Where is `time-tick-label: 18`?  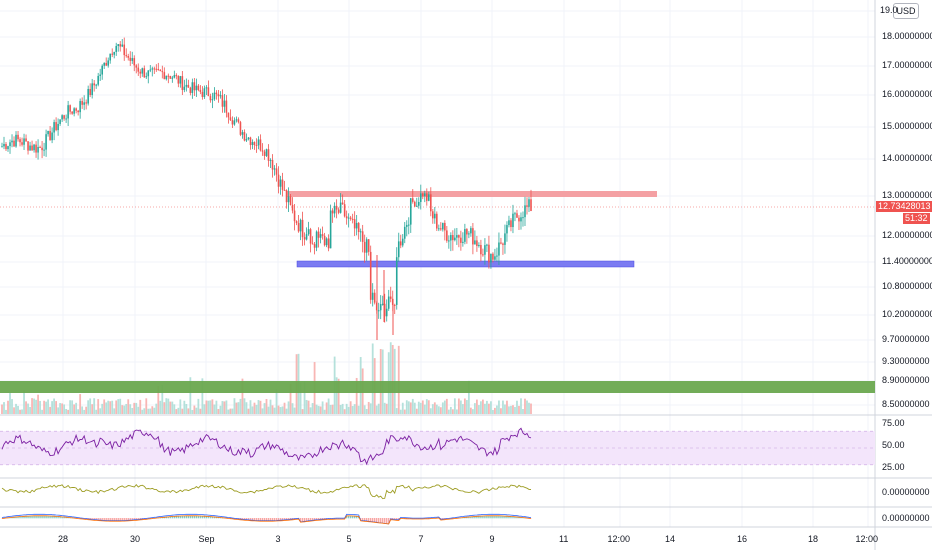
time-tick-label: 18 is located at coordinates (813, 539).